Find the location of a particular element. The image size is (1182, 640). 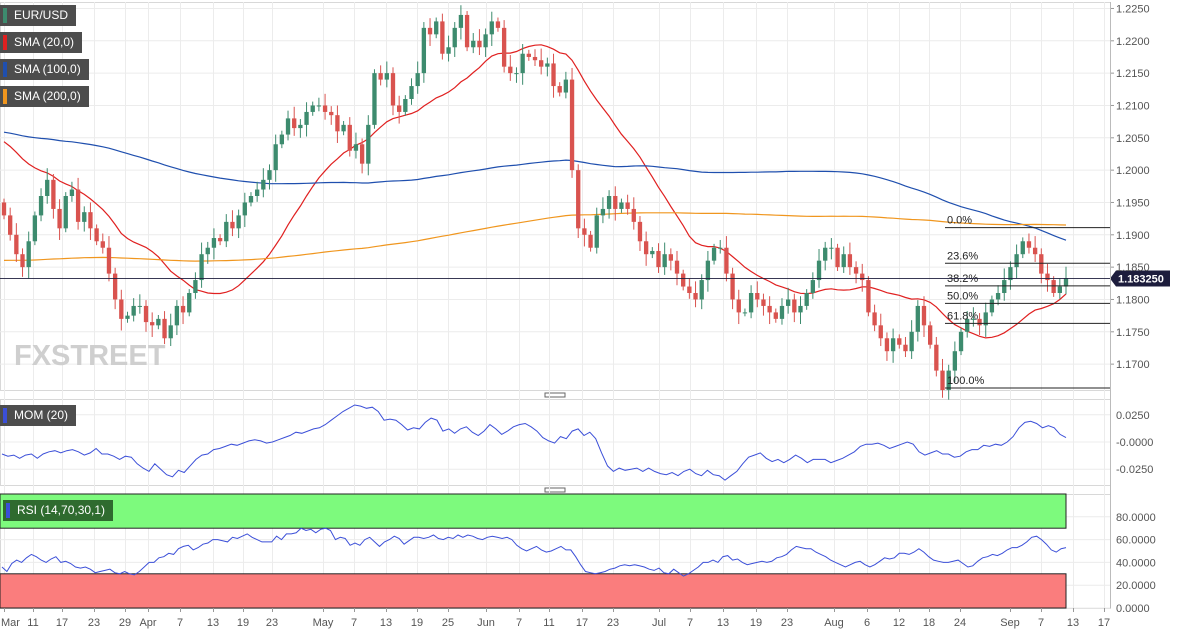

sma200-line is located at coordinates (535, 237).